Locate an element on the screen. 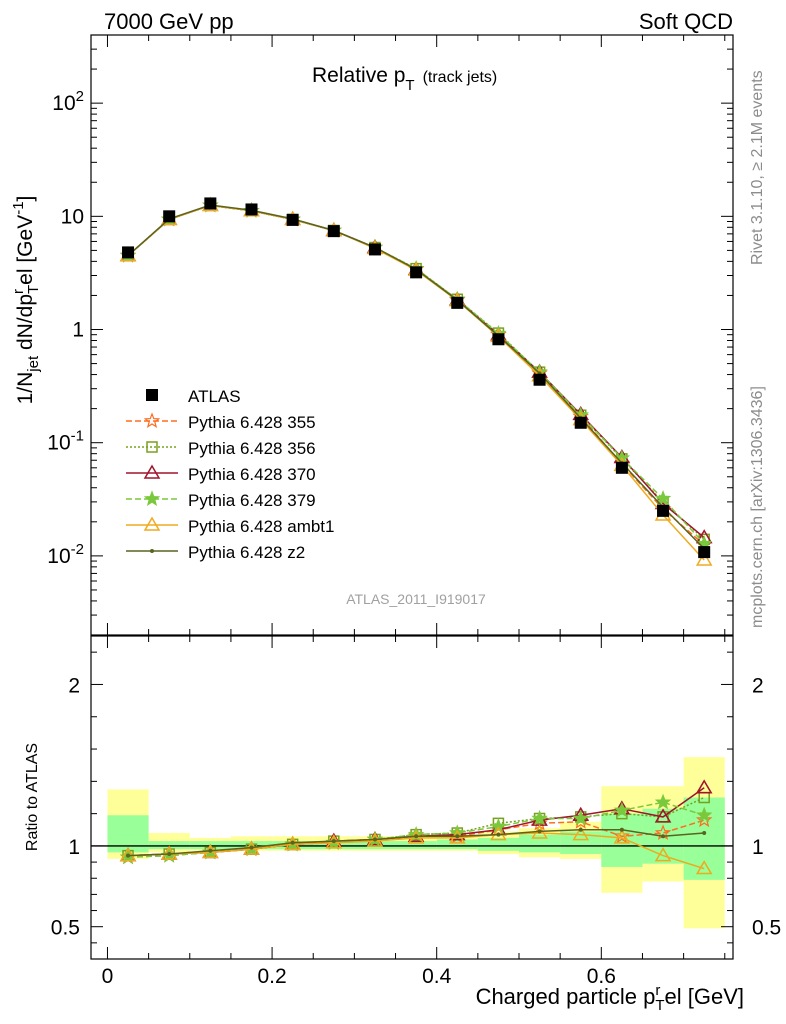  xtick-label: 0.4 is located at coordinates (437, 976).